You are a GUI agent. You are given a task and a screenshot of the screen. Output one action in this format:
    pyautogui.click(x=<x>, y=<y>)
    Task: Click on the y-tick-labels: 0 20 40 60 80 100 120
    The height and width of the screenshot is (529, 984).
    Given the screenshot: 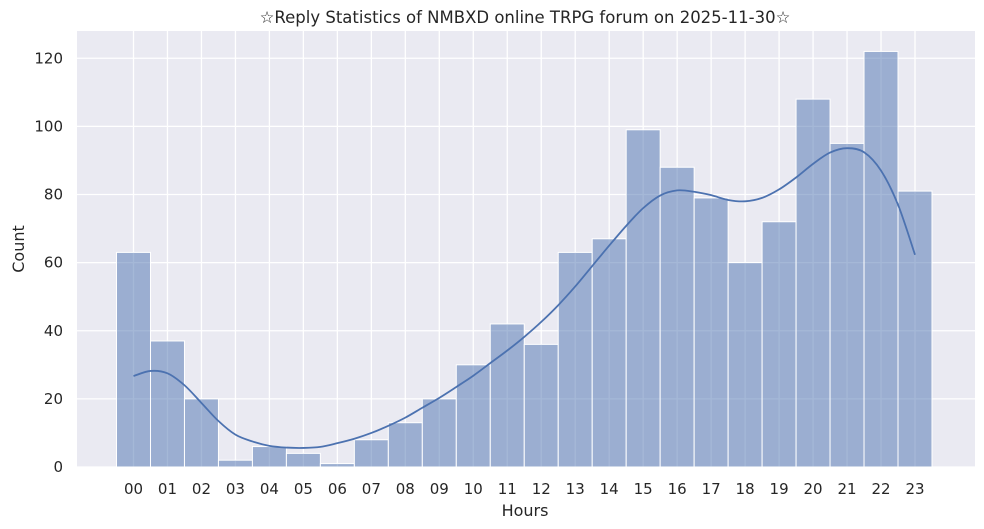 What is the action you would take?
    pyautogui.click(x=48, y=262)
    